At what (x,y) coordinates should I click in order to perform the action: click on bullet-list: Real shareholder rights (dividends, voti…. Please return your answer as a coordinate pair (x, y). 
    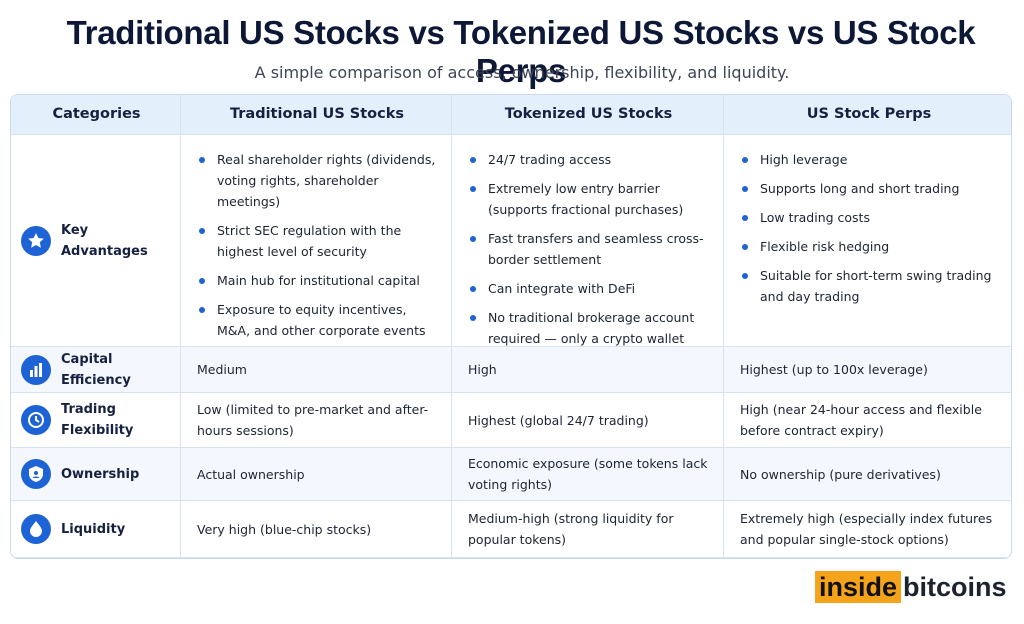
    Looking at the image, I should click on (317, 249).